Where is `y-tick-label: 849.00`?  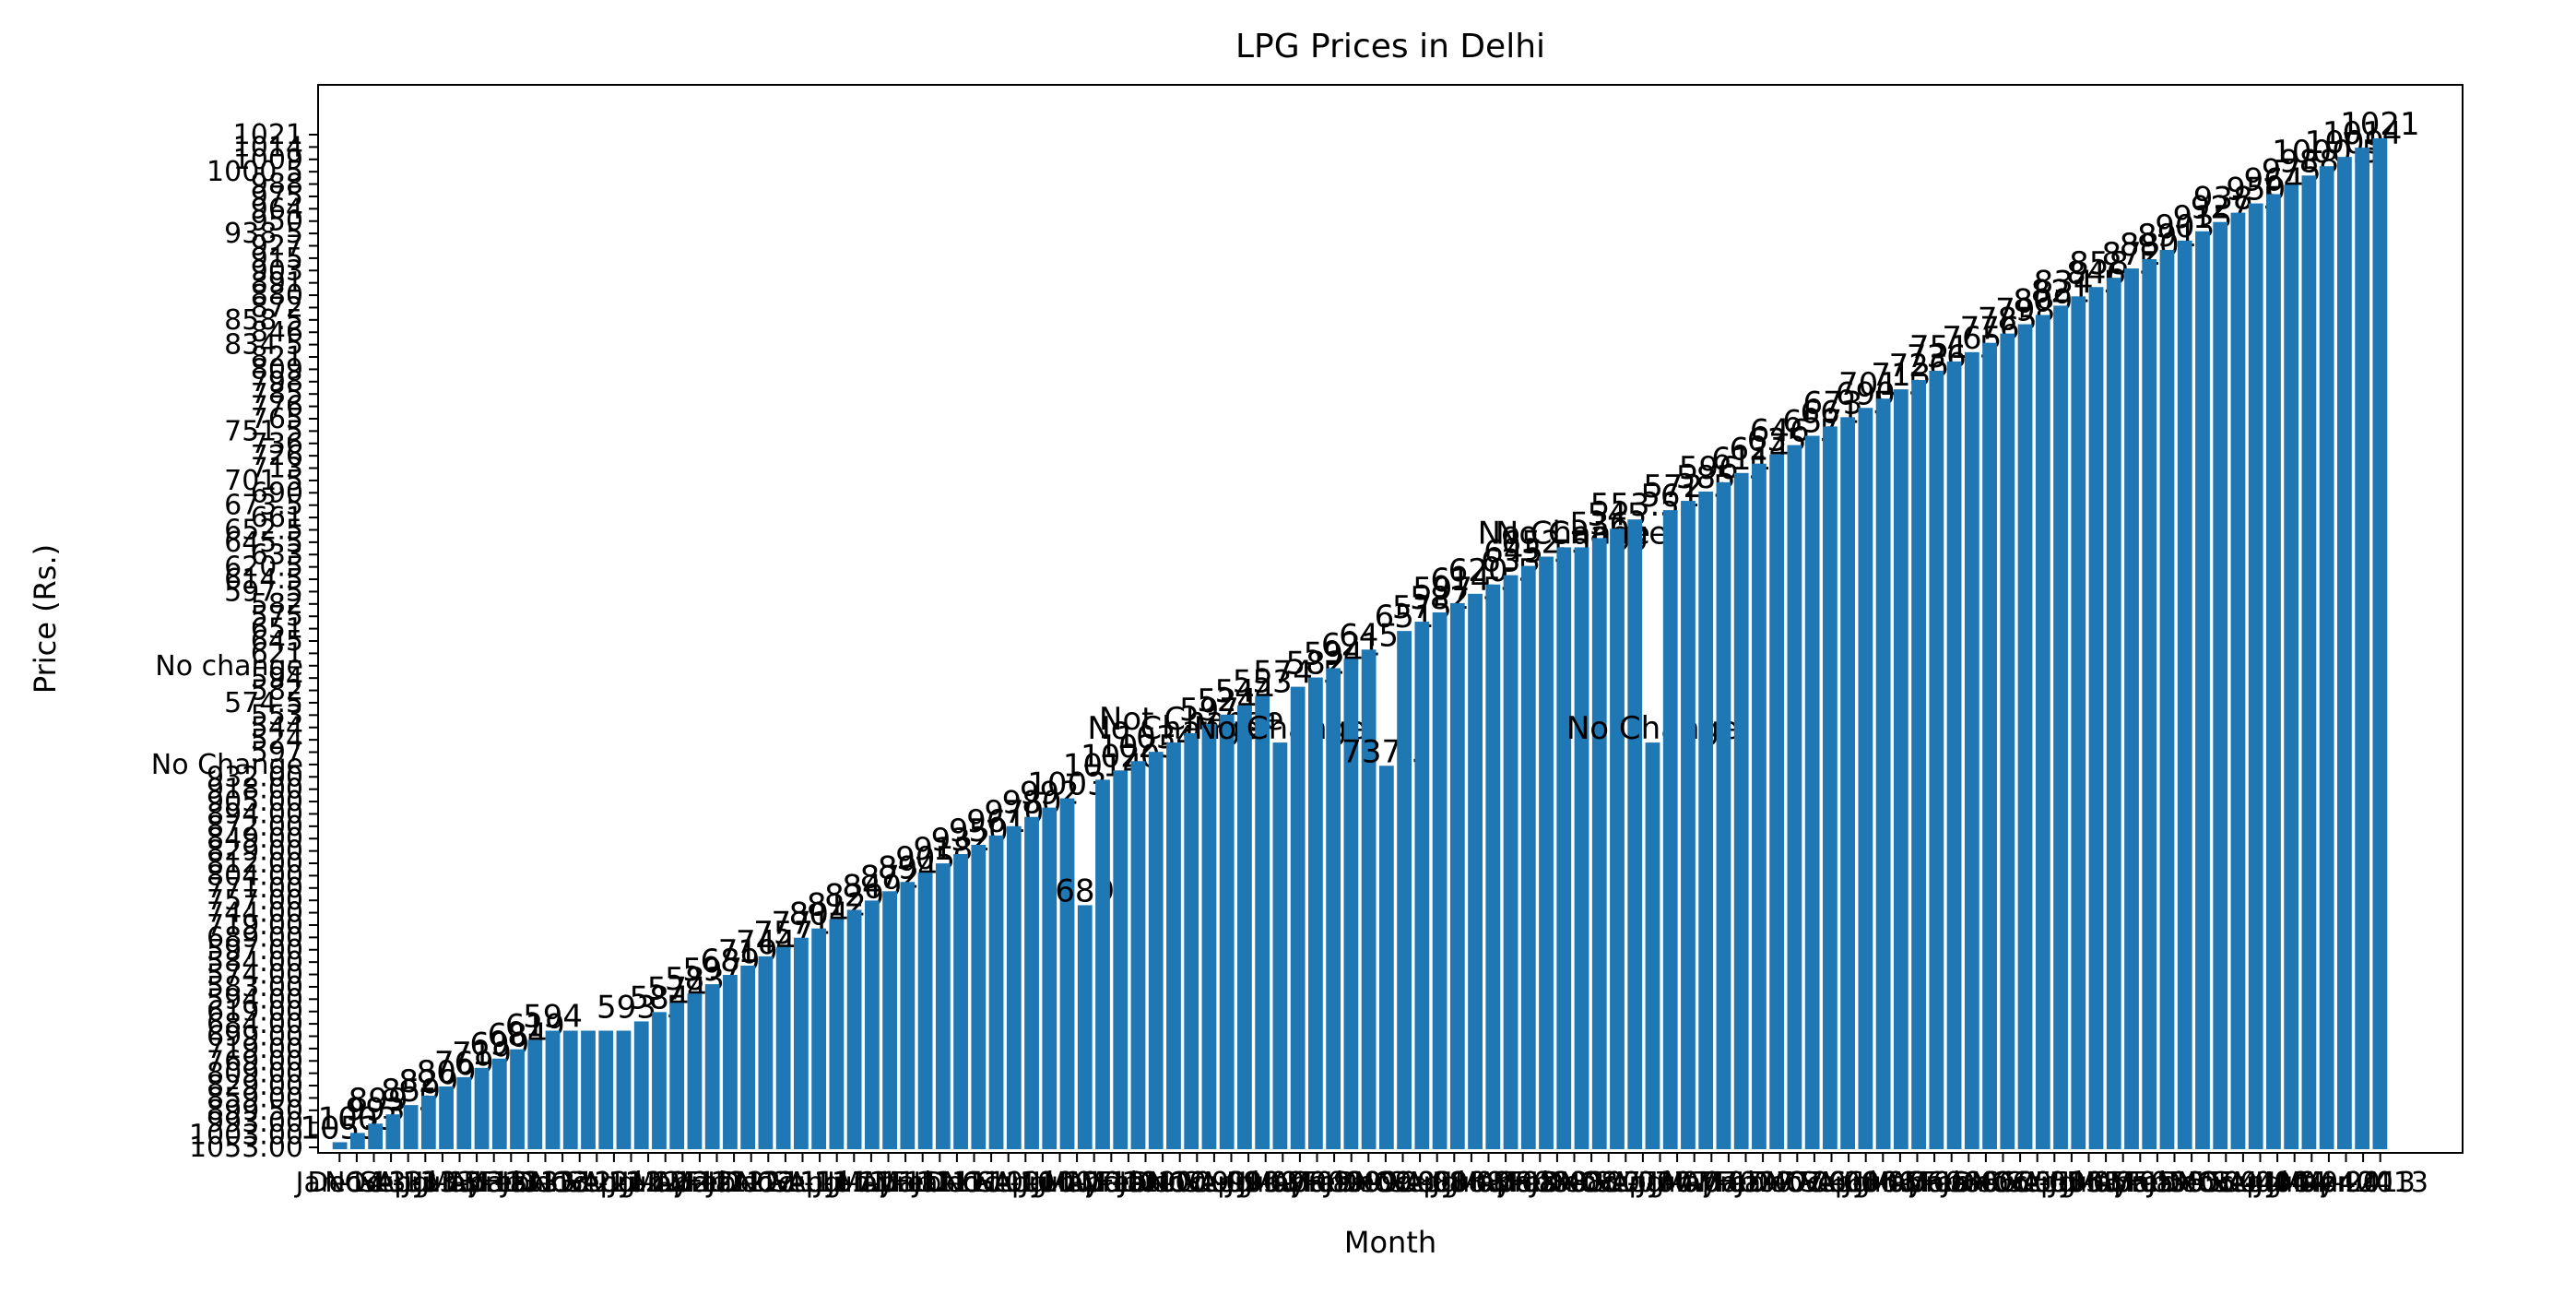
y-tick-label: 849.00 is located at coordinates (255, 839).